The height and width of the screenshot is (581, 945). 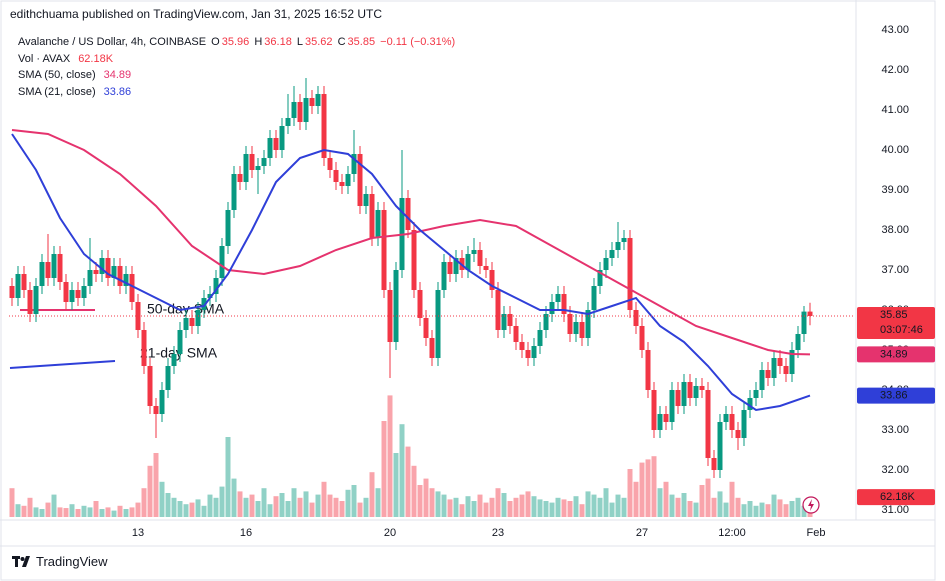 What do you see at coordinates (895, 510) in the screenshot?
I see `y-tick-label: 31.00` at bounding box center [895, 510].